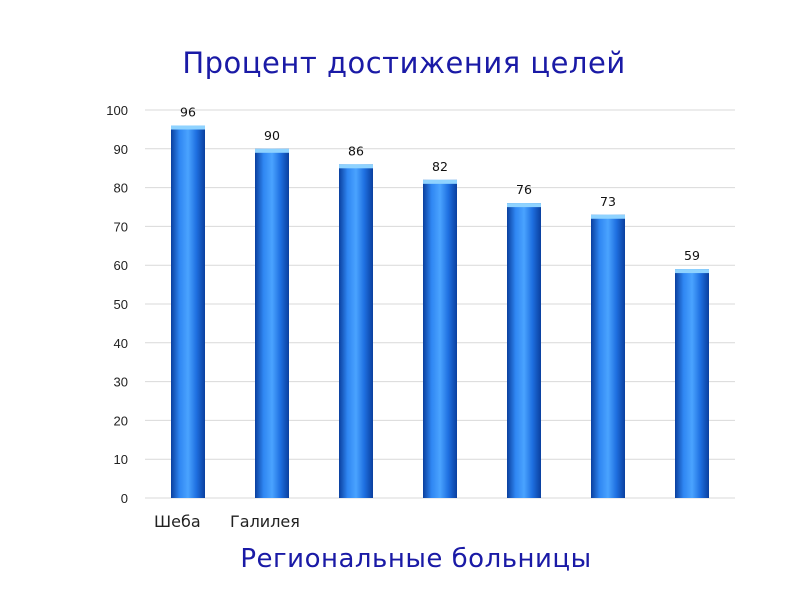  Describe the element at coordinates (404, 63) in the screenshot. I see `chart-title: Процент достижения целей` at that location.